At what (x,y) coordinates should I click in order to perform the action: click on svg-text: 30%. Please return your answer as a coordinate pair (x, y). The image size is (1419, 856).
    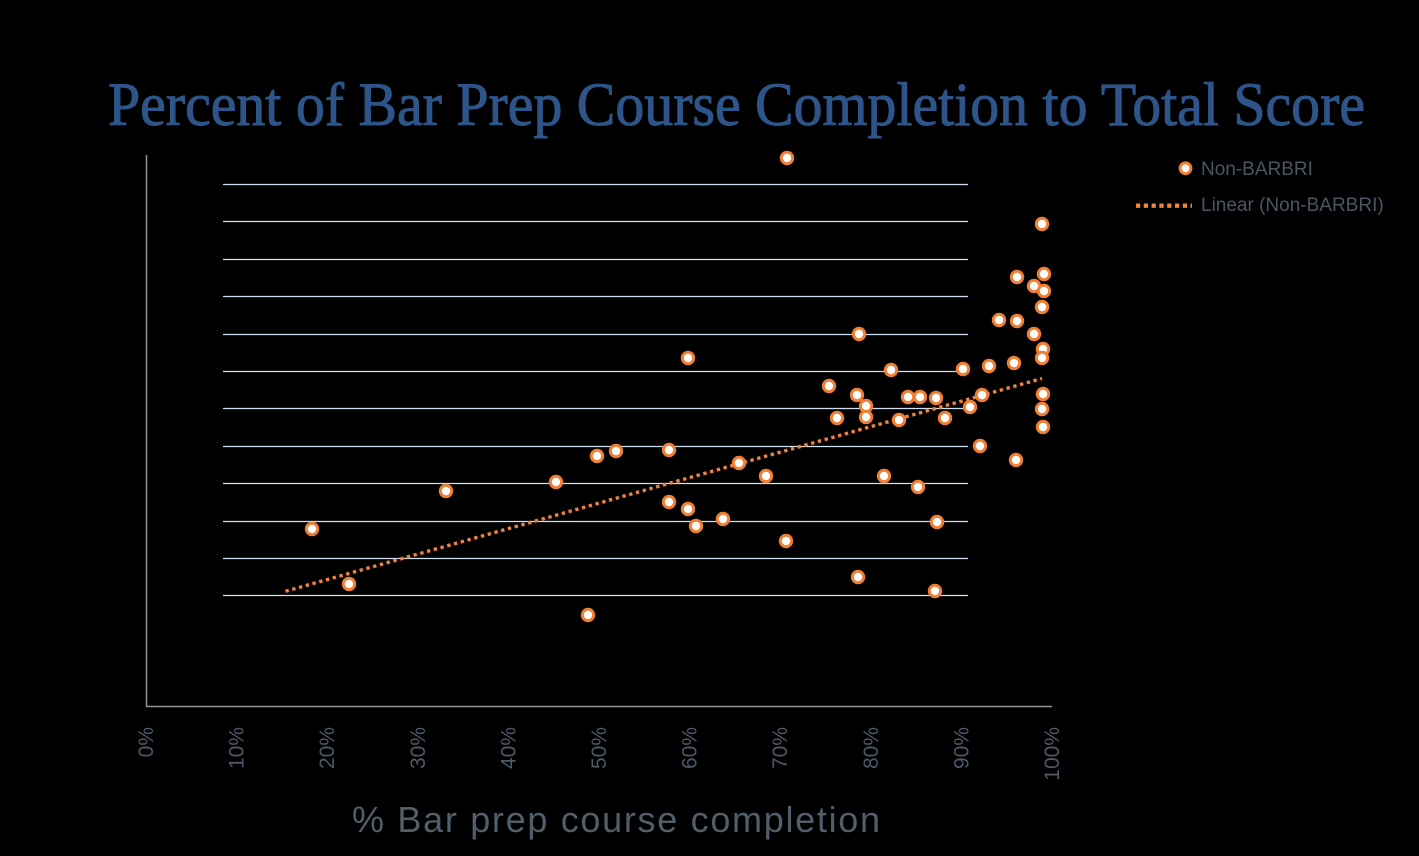
    Looking at the image, I should click on (418, 748).